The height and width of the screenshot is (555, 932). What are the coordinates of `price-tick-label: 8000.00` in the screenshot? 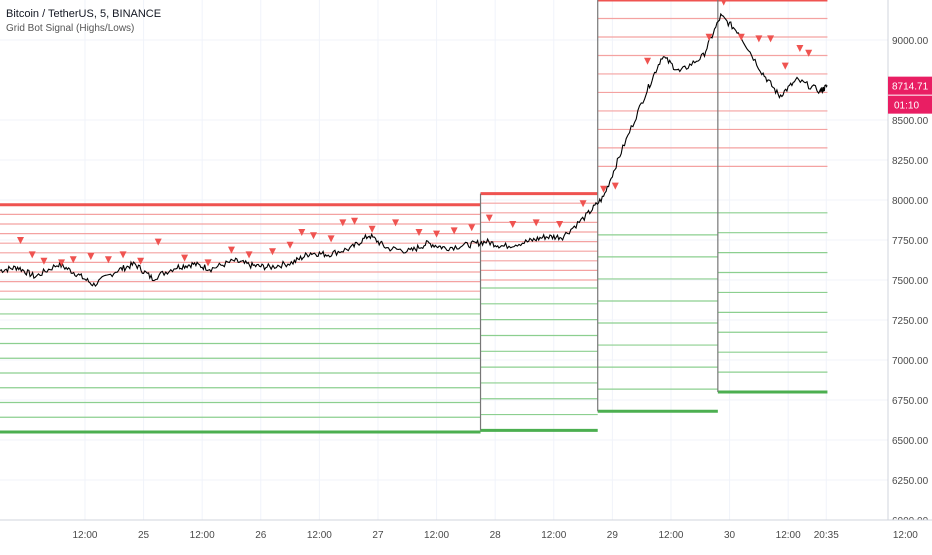 It's located at (910, 201).